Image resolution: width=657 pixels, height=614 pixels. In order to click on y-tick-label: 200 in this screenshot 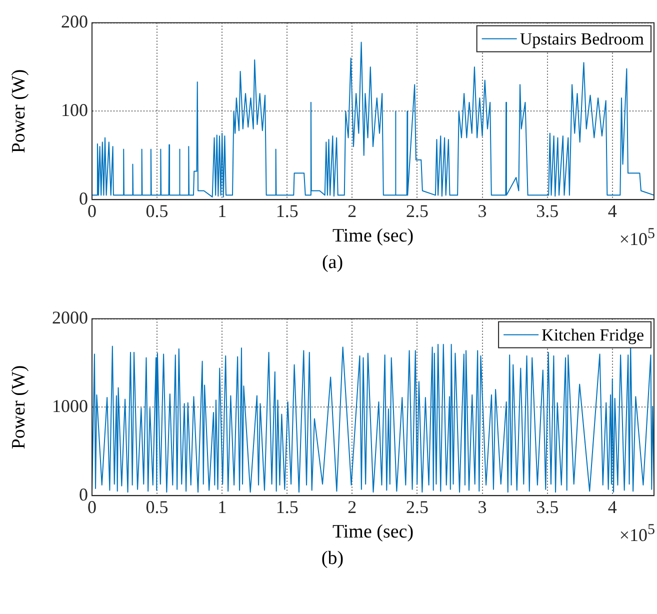, I will do `click(74, 22)`.